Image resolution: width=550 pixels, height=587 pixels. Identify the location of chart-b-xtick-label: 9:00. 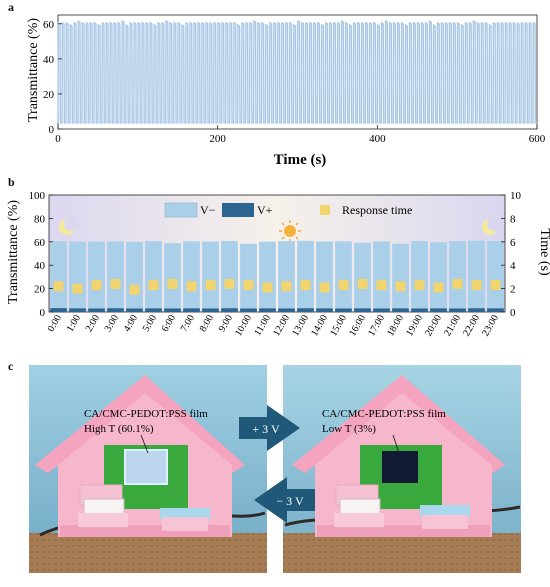
(226, 323).